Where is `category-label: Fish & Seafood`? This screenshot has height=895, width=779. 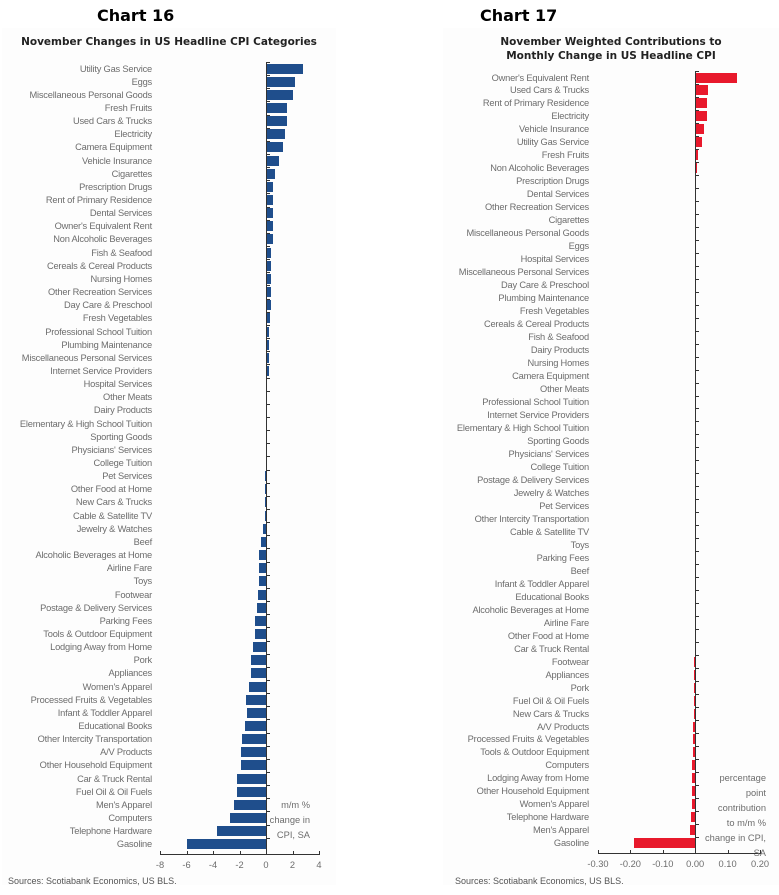 category-label: Fish & Seafood is located at coordinates (121, 252).